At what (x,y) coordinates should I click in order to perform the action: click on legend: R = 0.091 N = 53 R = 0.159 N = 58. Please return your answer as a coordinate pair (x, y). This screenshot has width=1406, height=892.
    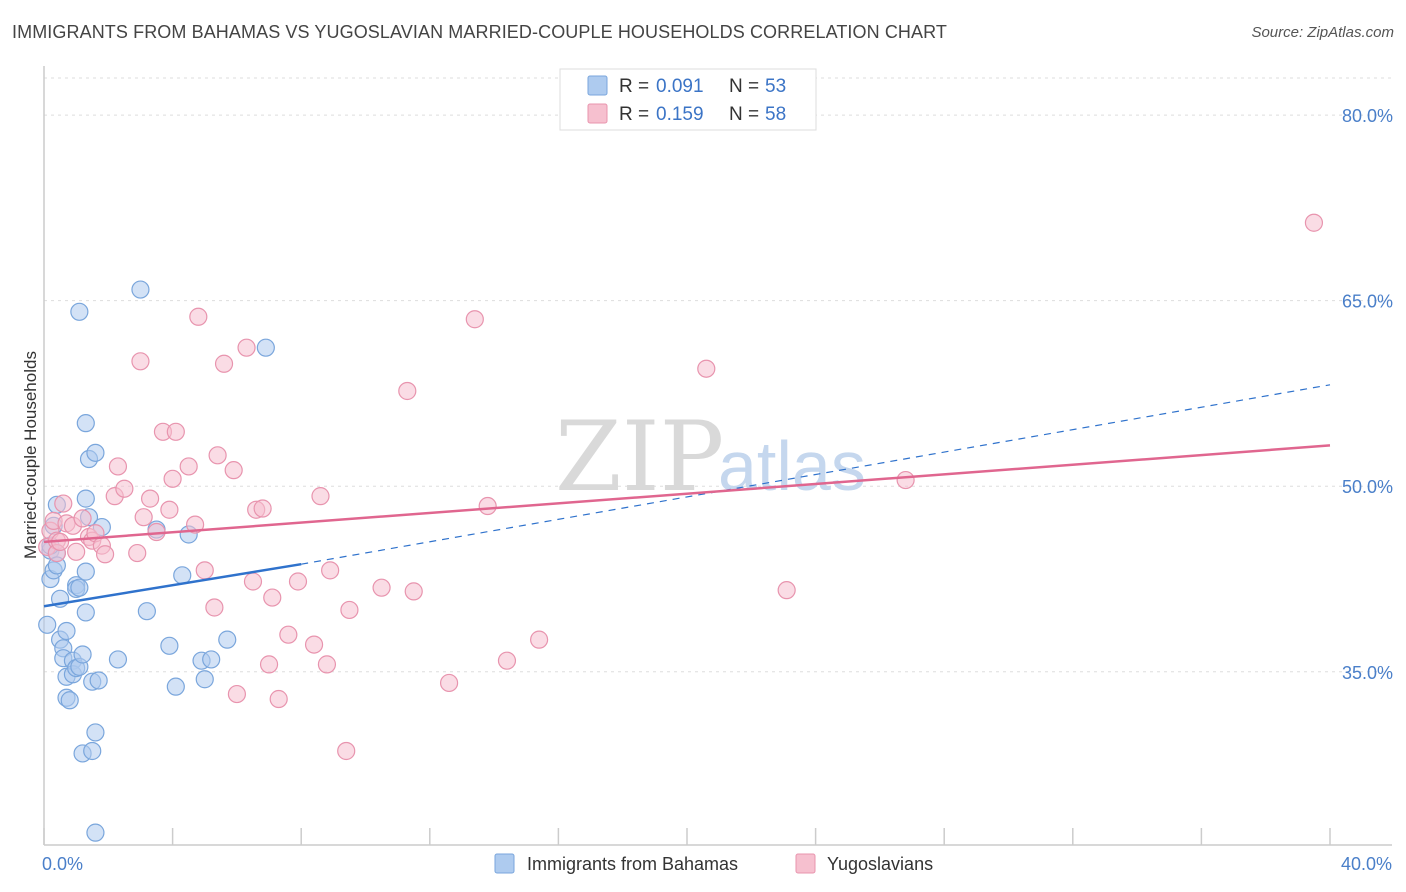
    Looking at the image, I should click on (688, 99).